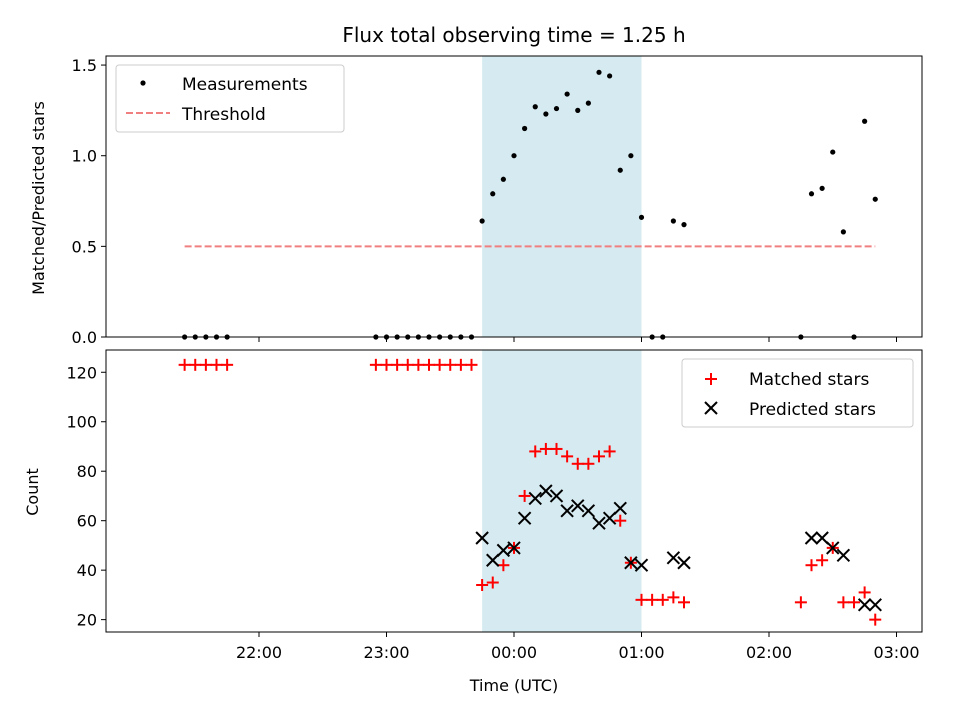 The image size is (960, 720). Describe the element at coordinates (641, 652) in the screenshot. I see `x-tick-label: 01:00` at that location.